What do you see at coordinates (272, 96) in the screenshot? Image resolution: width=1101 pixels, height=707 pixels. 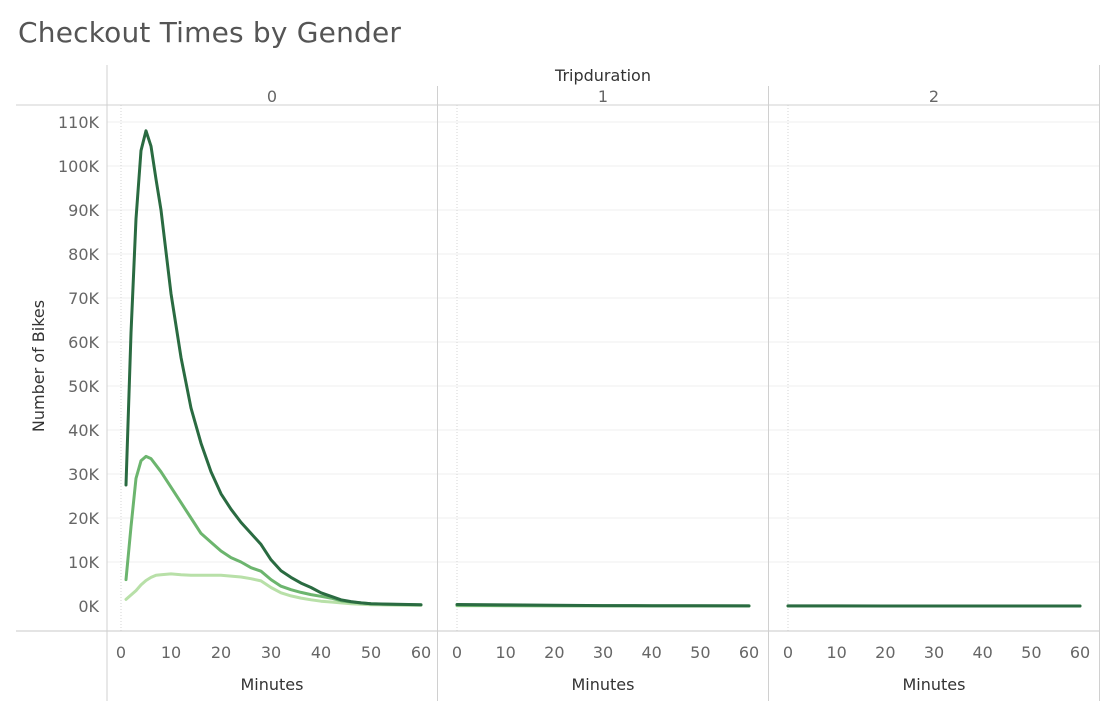 I see `facet-label-0: 0` at bounding box center [272, 96].